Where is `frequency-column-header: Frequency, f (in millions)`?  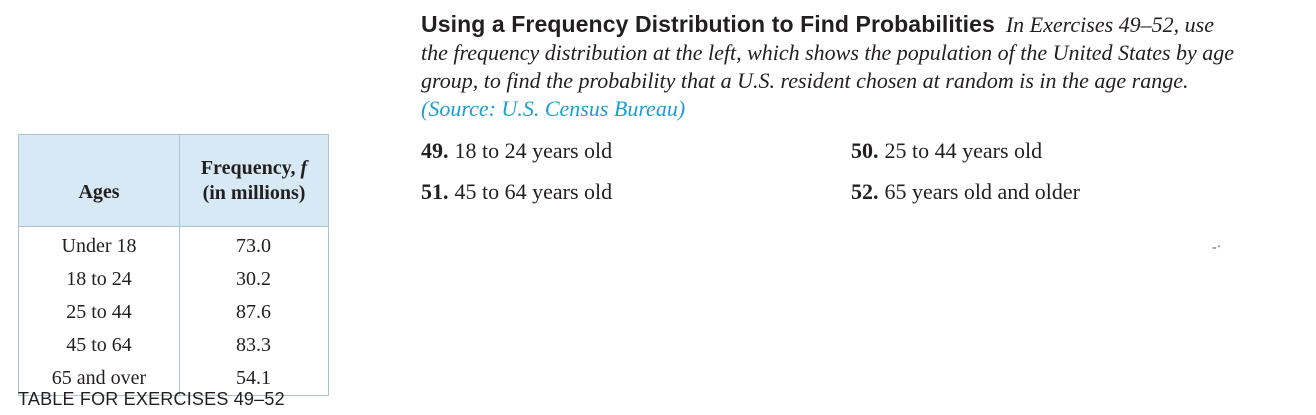
frequency-column-header: Frequency, f (in millions) is located at coordinates (254, 180).